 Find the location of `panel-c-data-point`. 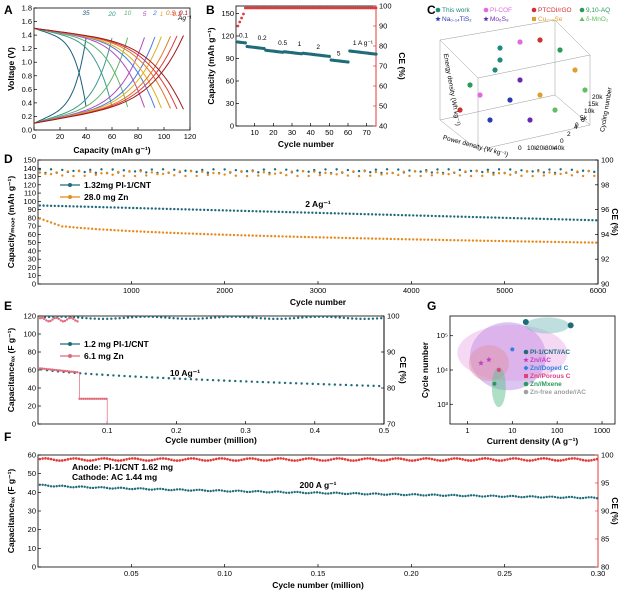

panel-c-data-point is located at coordinates (470, 85).